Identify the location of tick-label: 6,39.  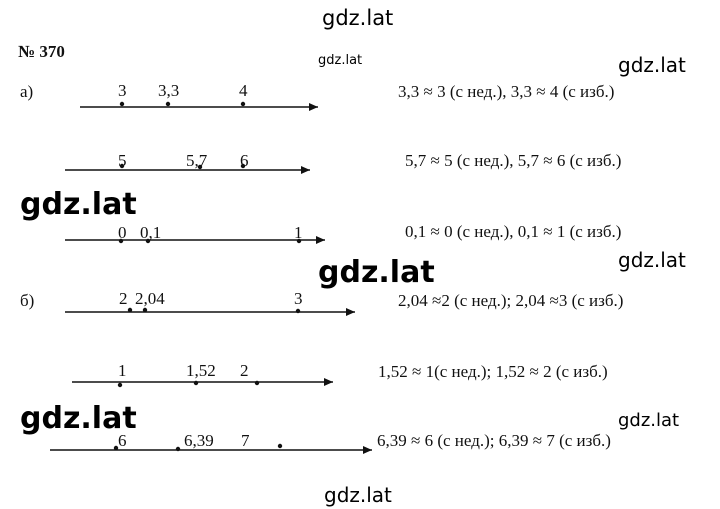
(199, 440).